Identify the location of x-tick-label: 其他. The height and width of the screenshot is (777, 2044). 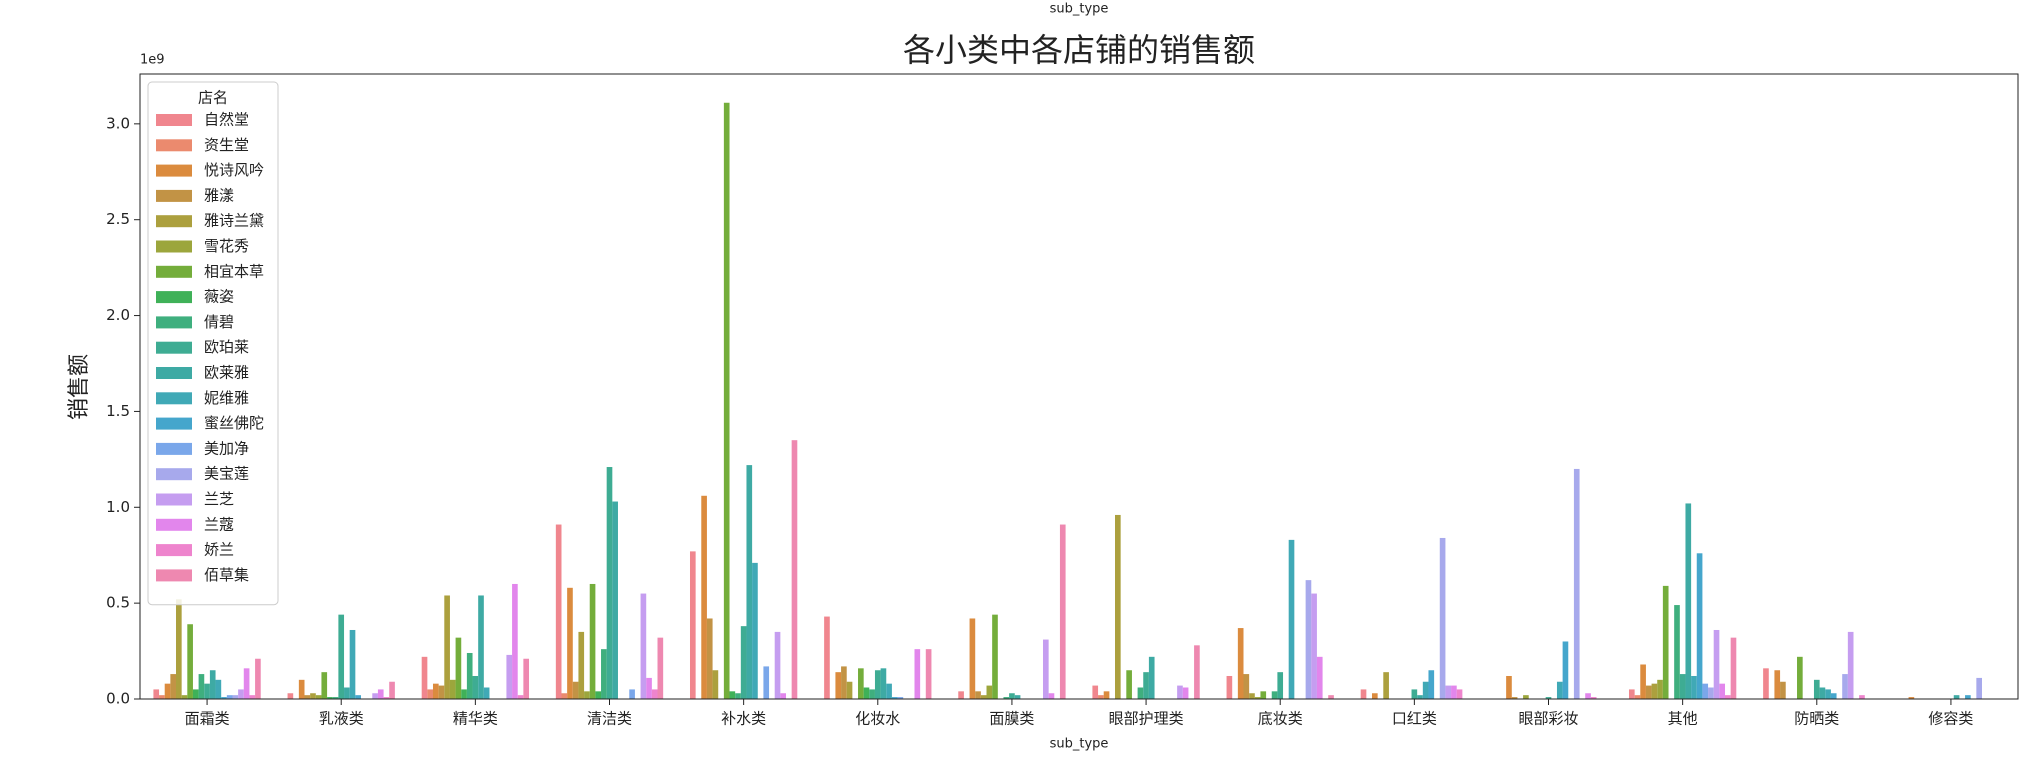
(1683, 719).